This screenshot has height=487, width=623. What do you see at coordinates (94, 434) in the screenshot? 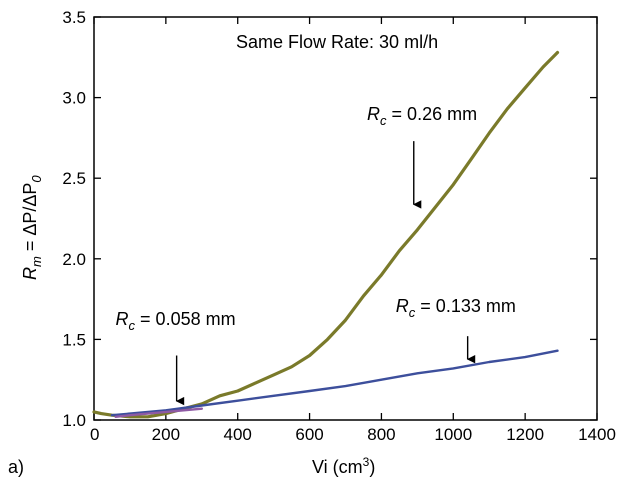
I see `x-tick-label: 0` at bounding box center [94, 434].